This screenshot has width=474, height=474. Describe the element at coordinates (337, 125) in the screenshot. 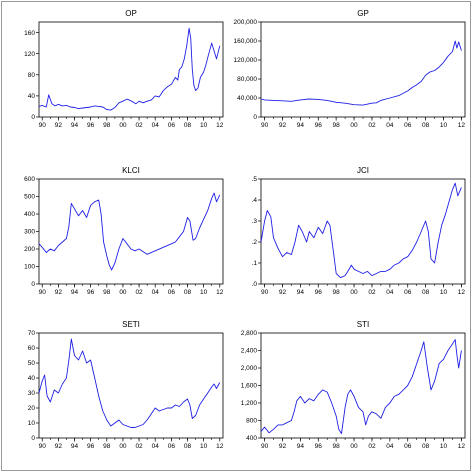

I see `x-tick-label-gp: 98` at that location.